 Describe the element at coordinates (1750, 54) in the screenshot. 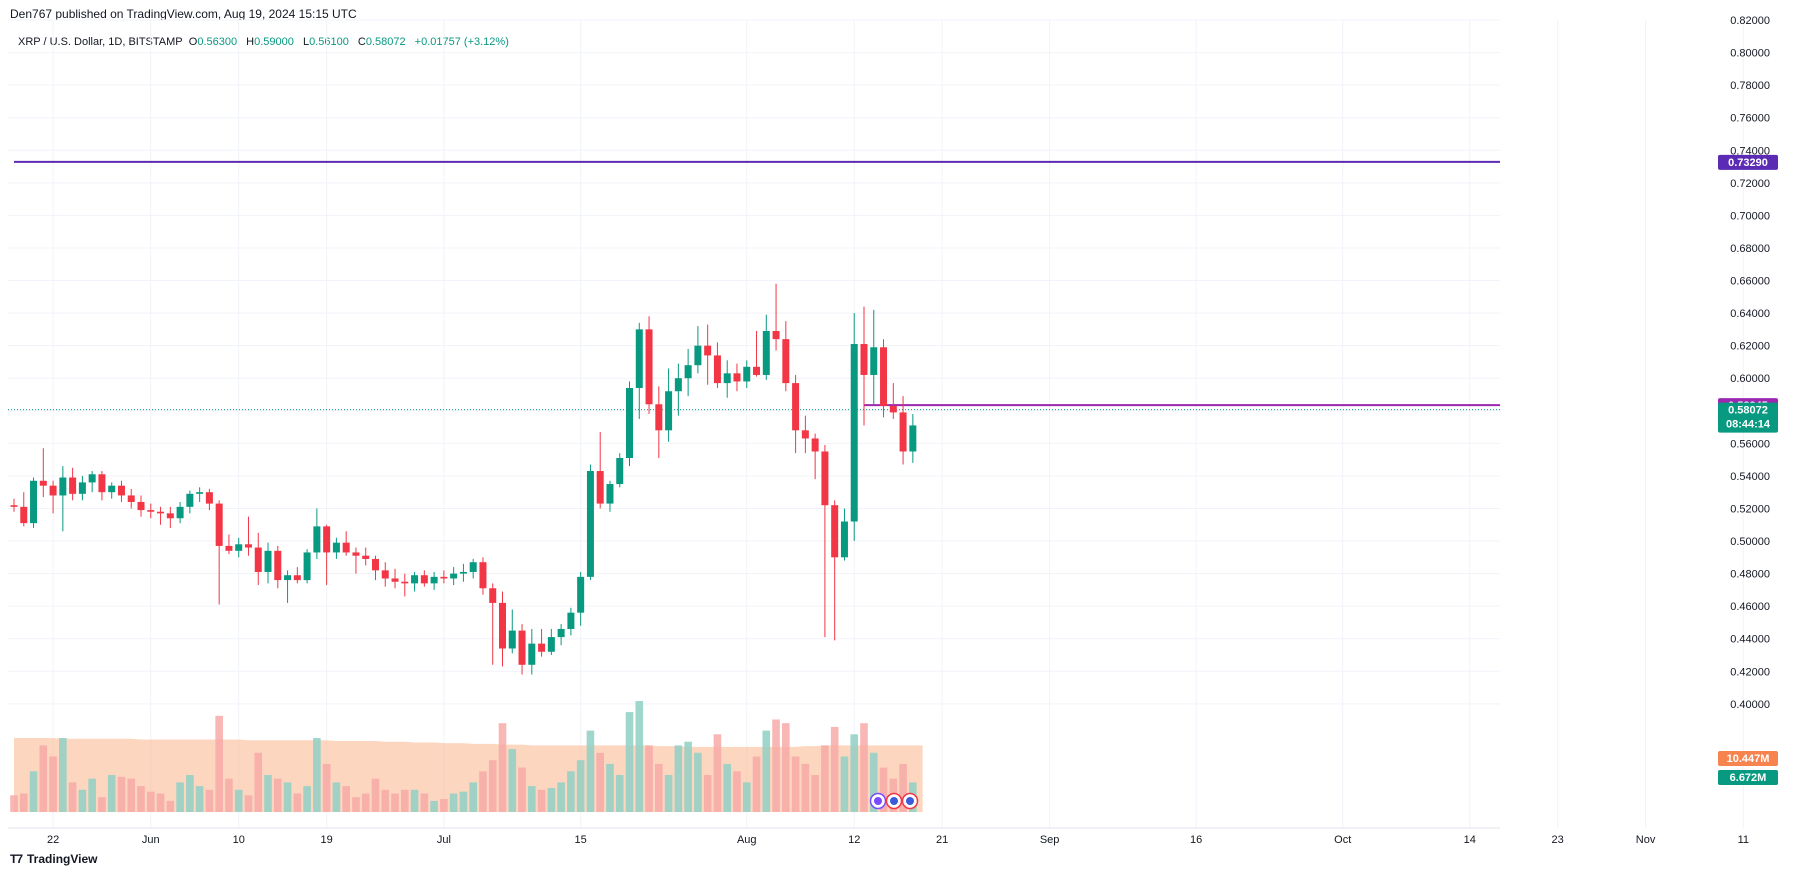

I see `y-tick-label: 0.80000` at that location.